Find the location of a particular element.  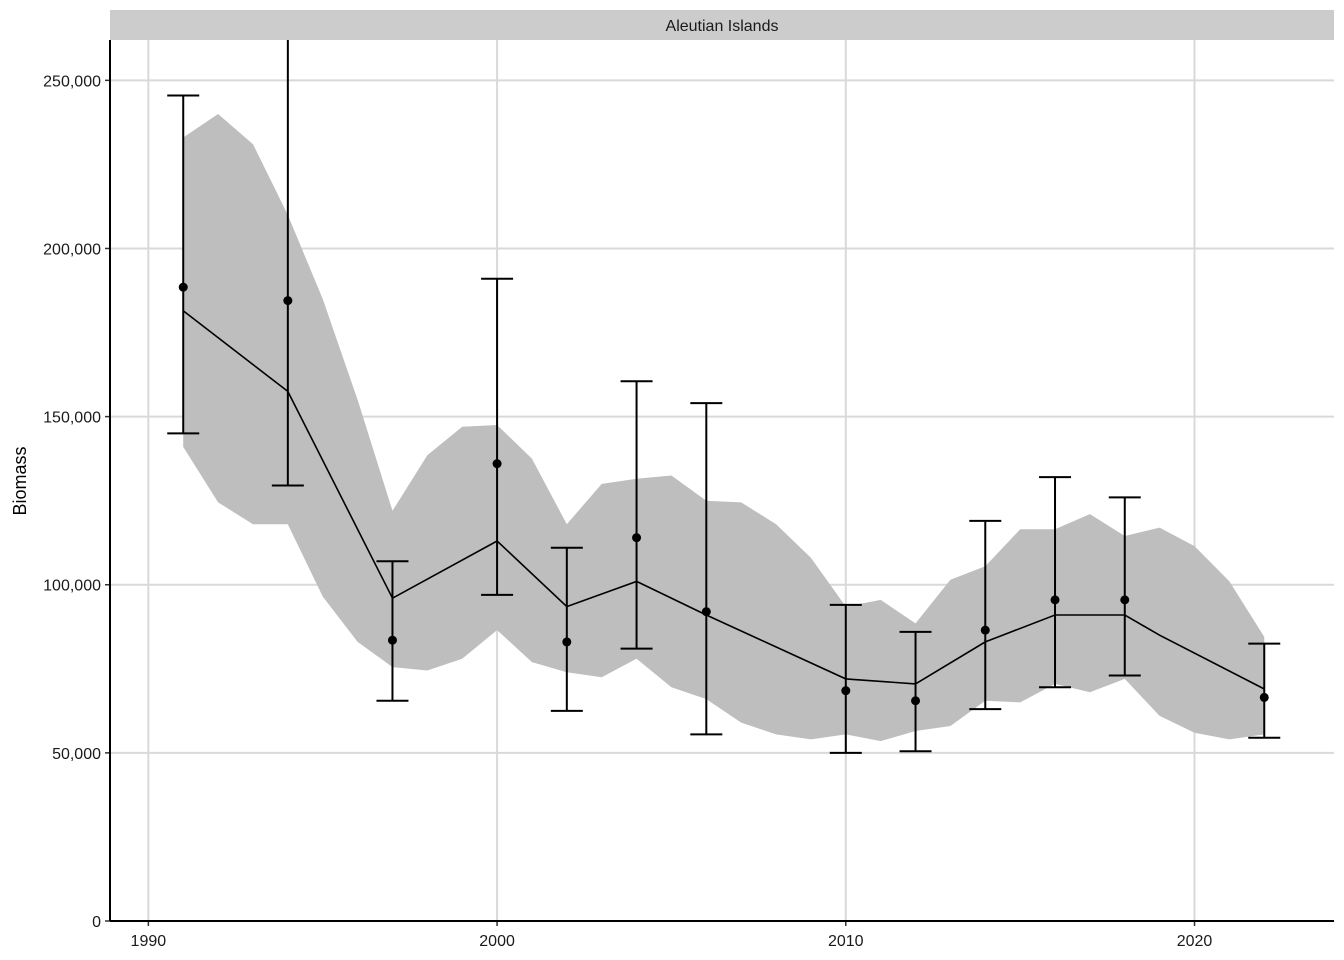

x-tick-label: 2010 is located at coordinates (846, 941).